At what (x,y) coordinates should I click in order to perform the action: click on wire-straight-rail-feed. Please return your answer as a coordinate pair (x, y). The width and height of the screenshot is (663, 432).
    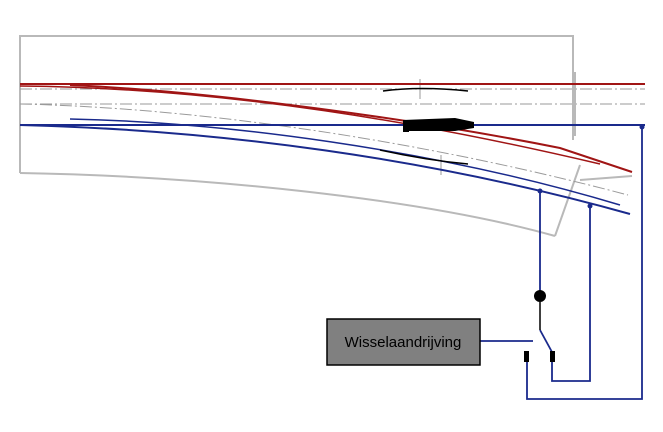
    Looking at the image, I should click on (584, 263).